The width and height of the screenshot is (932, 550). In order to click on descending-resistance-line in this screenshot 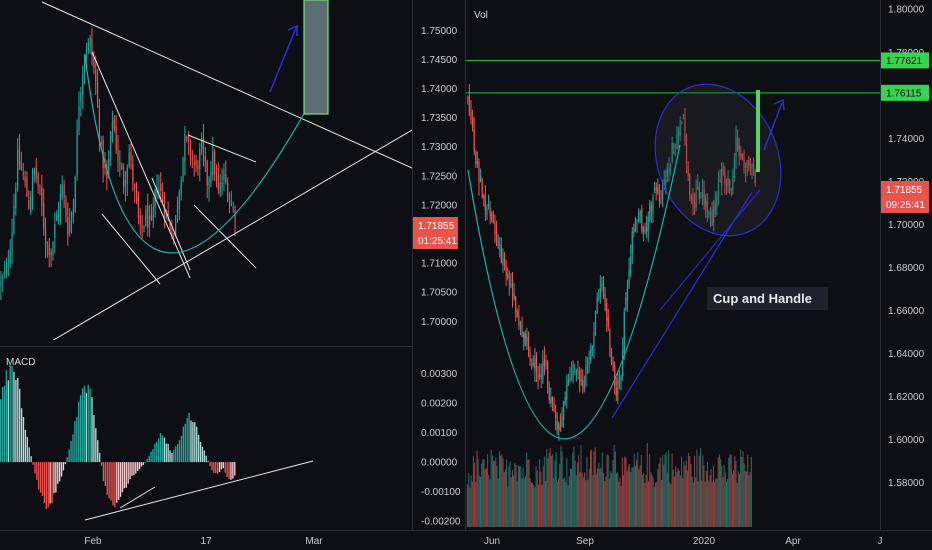, I will do `click(226, 85)`.